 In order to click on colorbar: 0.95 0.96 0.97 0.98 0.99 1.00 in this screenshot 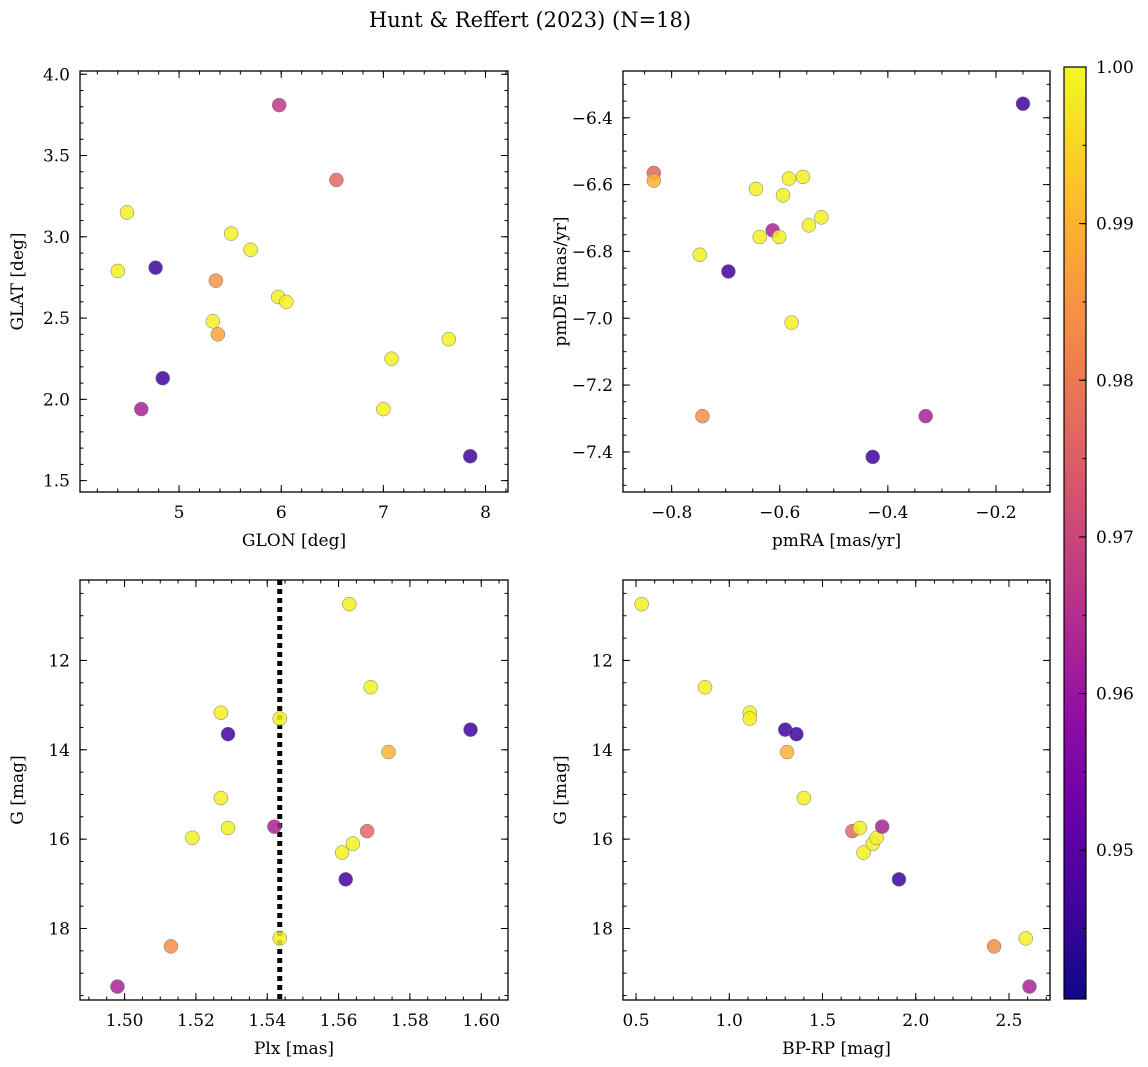, I will do `click(1098, 529)`.